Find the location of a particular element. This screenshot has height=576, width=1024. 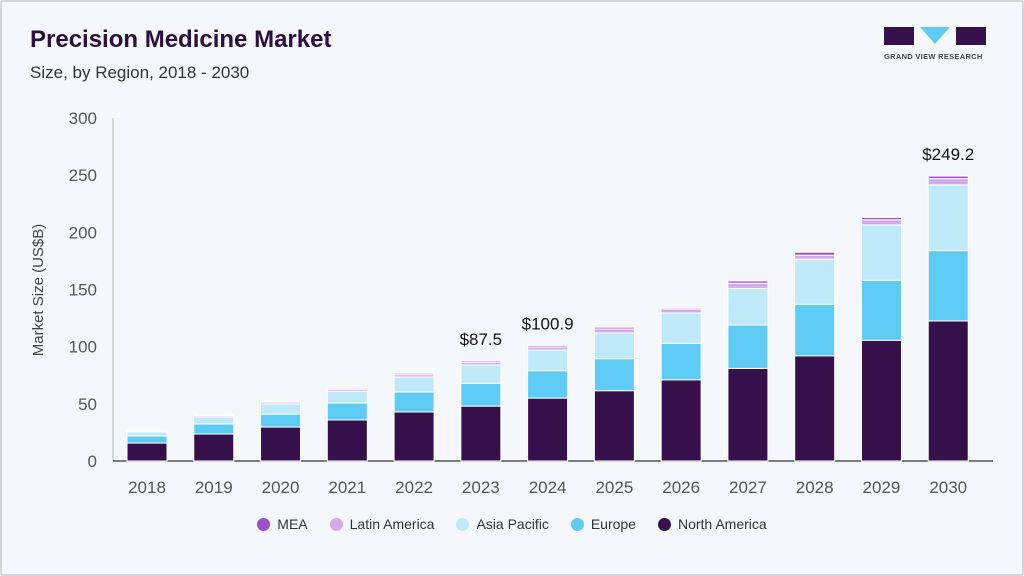

y-tick-label: 300 is located at coordinates (83, 118).